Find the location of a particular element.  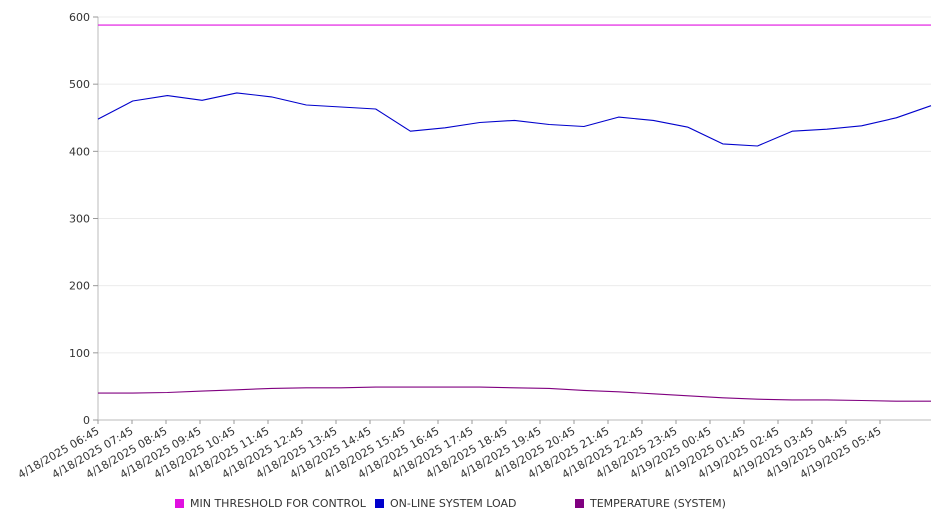

y-tick-label: 0 is located at coordinates (86, 420).